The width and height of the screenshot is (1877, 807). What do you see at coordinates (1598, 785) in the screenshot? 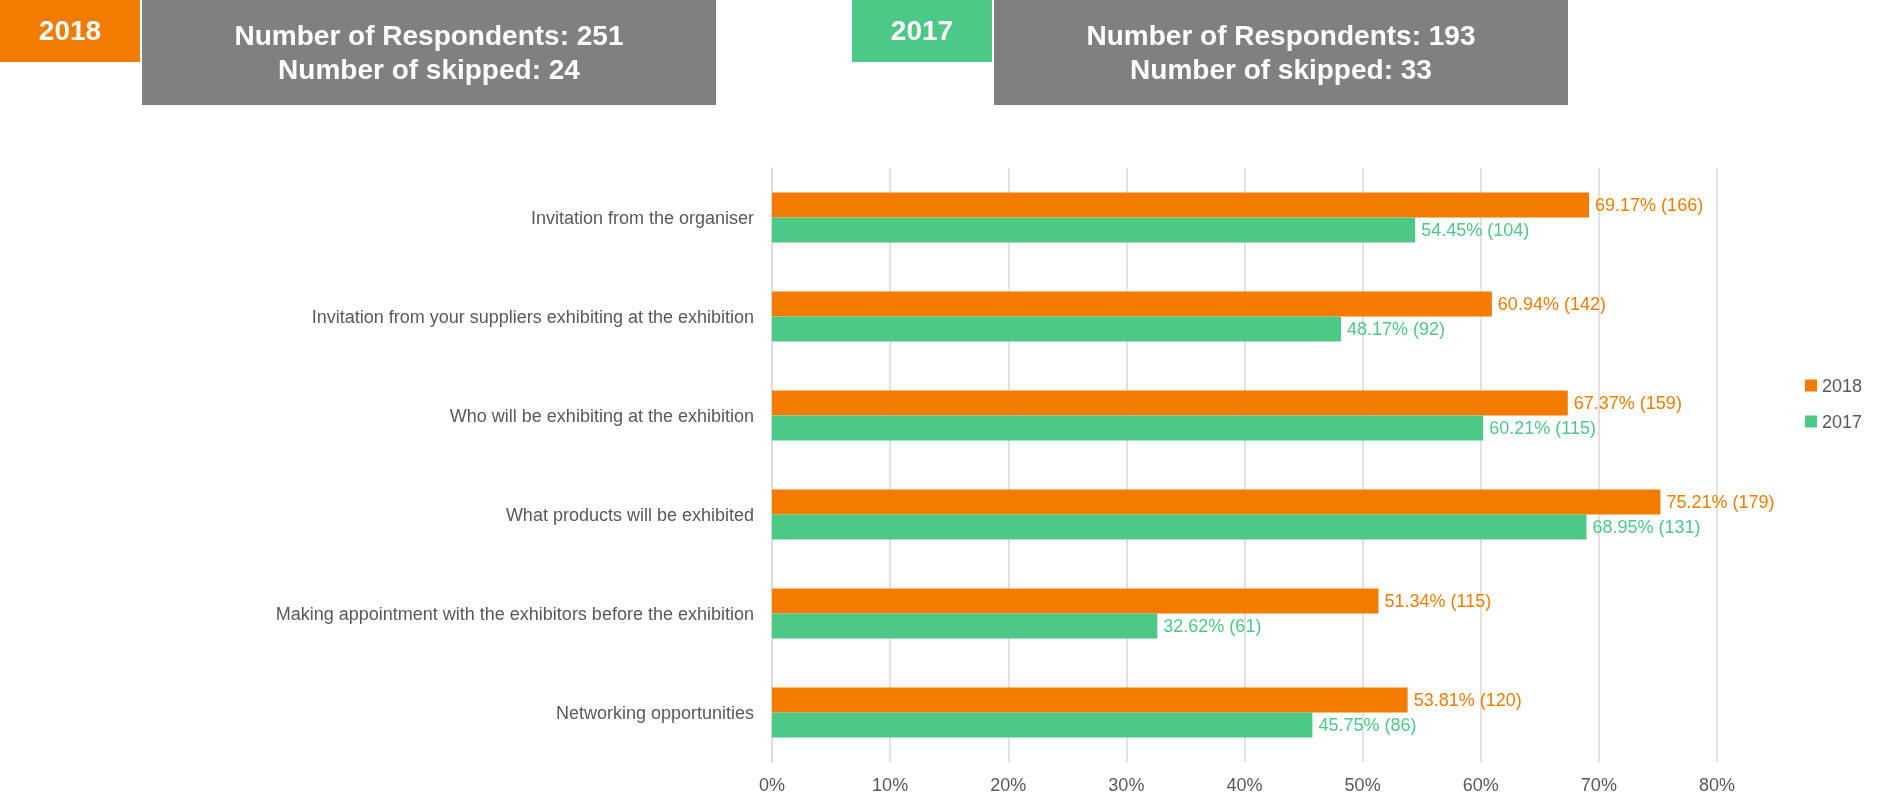
I see `x-tick-label: 70%` at bounding box center [1598, 785].